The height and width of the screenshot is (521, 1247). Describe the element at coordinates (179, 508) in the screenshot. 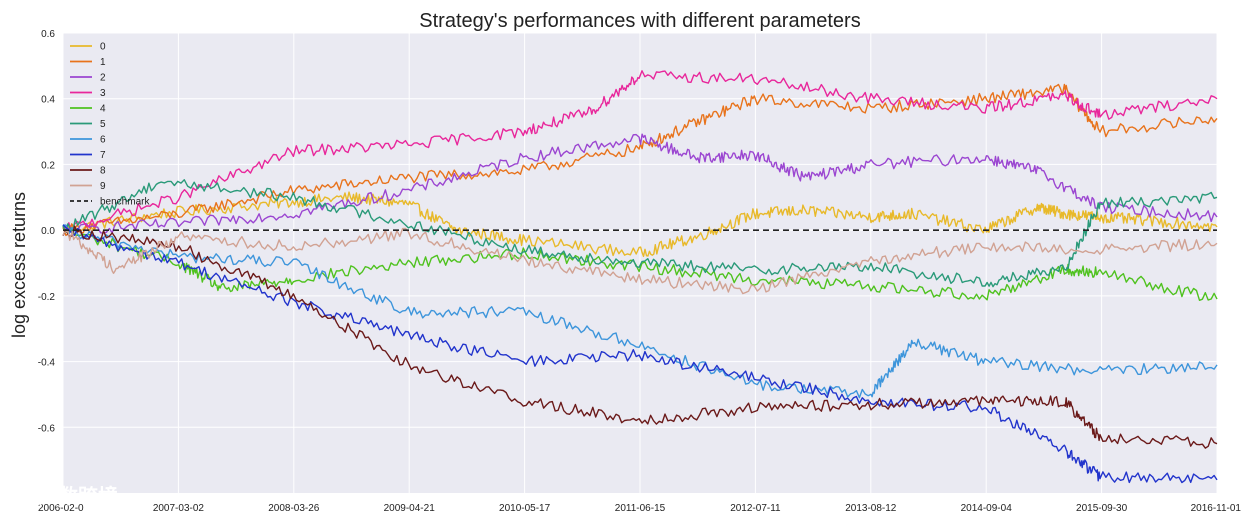

I see `x-tick-label: 2007-03-02` at that location.